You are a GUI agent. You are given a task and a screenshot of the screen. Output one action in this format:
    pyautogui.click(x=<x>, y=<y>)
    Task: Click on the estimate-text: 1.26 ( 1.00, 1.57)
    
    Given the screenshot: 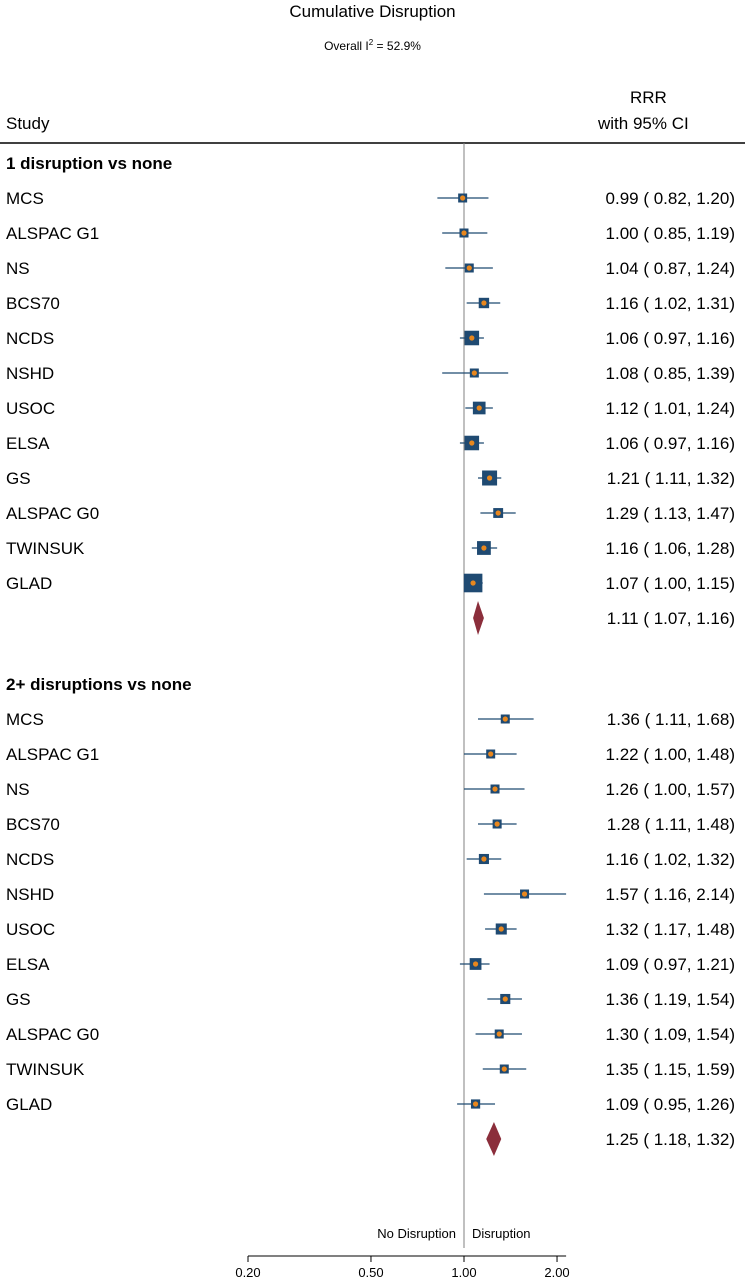 What is the action you would take?
    pyautogui.click(x=670, y=789)
    